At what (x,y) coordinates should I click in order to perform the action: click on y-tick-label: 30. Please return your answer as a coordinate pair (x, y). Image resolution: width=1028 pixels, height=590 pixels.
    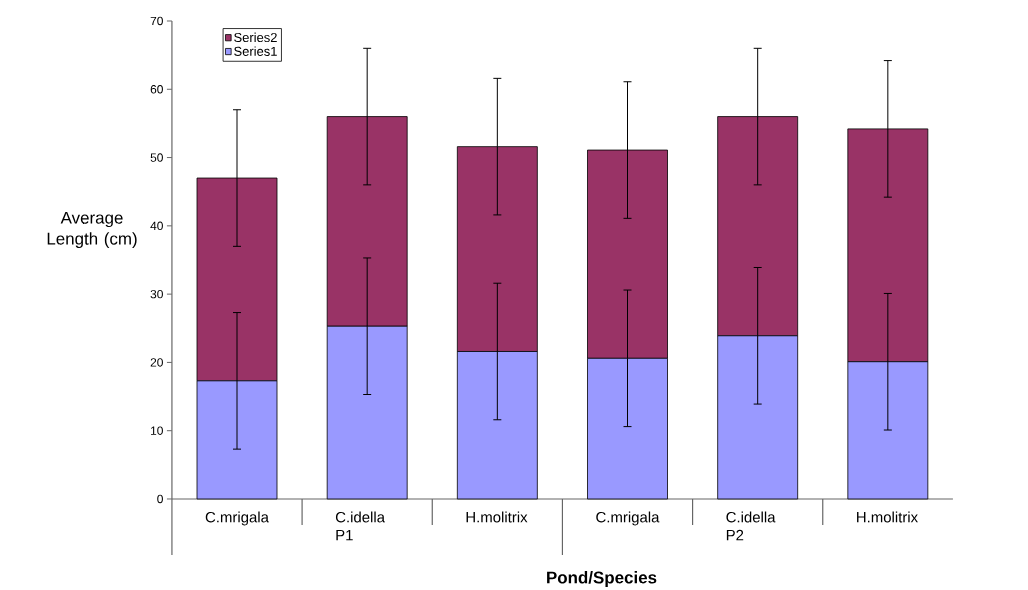
    Looking at the image, I should click on (156, 294).